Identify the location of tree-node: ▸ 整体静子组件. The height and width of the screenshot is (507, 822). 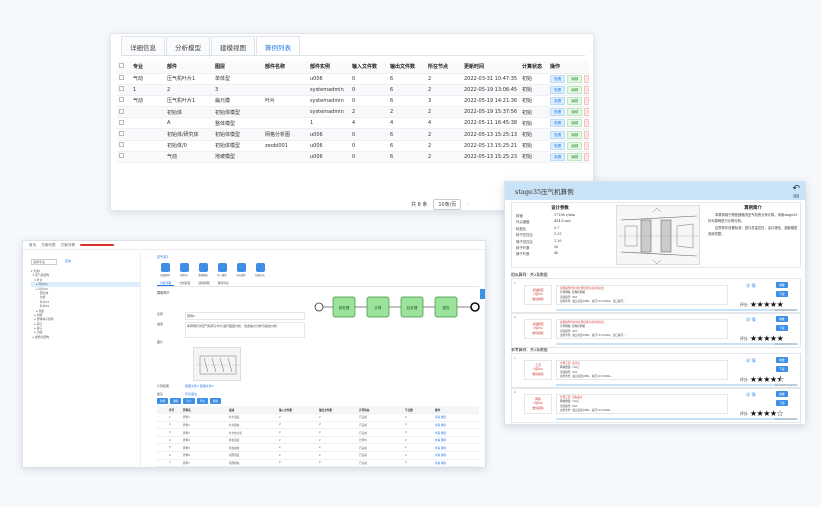
(42, 319).